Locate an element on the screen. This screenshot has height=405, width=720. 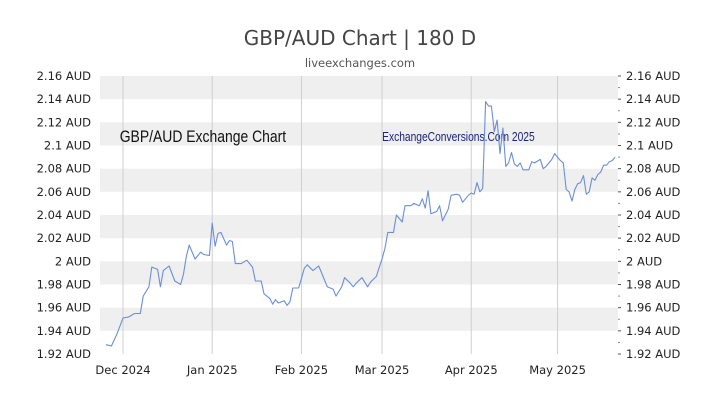
chart-title: GBP/AUD Chart | 180 D is located at coordinates (360, 38).